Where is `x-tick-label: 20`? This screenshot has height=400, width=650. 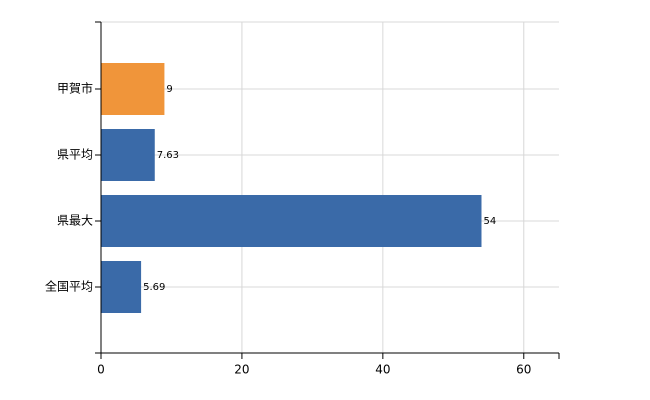
x-tick-label: 20 is located at coordinates (241, 370).